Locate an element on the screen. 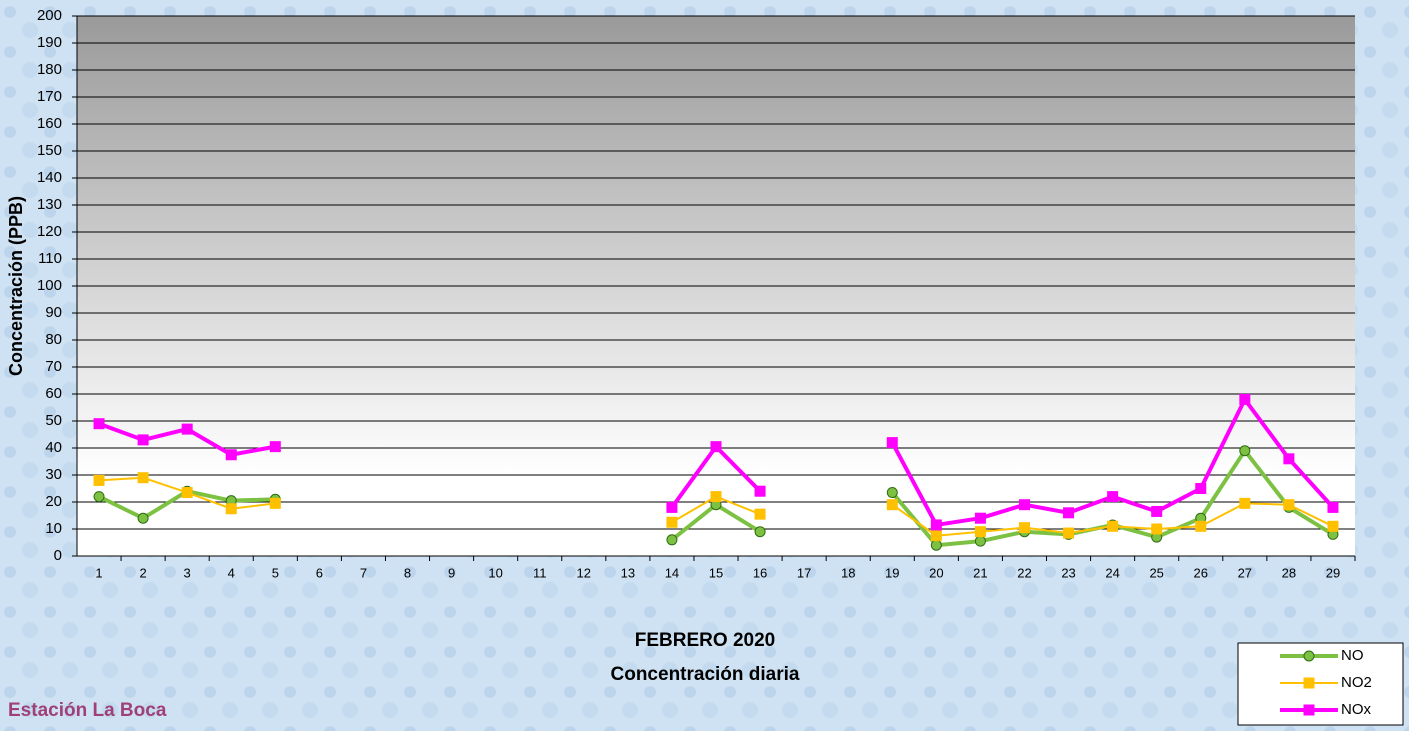 This screenshot has height=731, width=1409. y-tick-label: 110 is located at coordinates (50, 258).